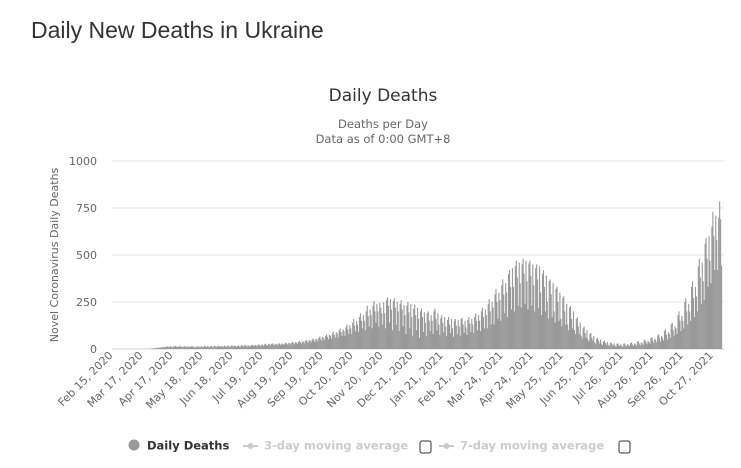 The height and width of the screenshot is (468, 741). What do you see at coordinates (425, 447) in the screenshot?
I see `3-day-average-checkbox` at bounding box center [425, 447].